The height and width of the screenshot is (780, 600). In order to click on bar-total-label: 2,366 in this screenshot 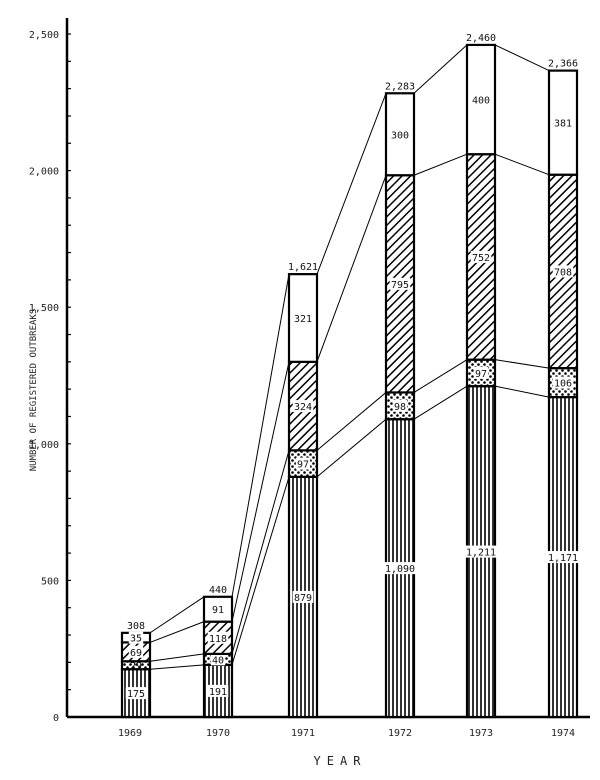, I will do `click(563, 64)`.